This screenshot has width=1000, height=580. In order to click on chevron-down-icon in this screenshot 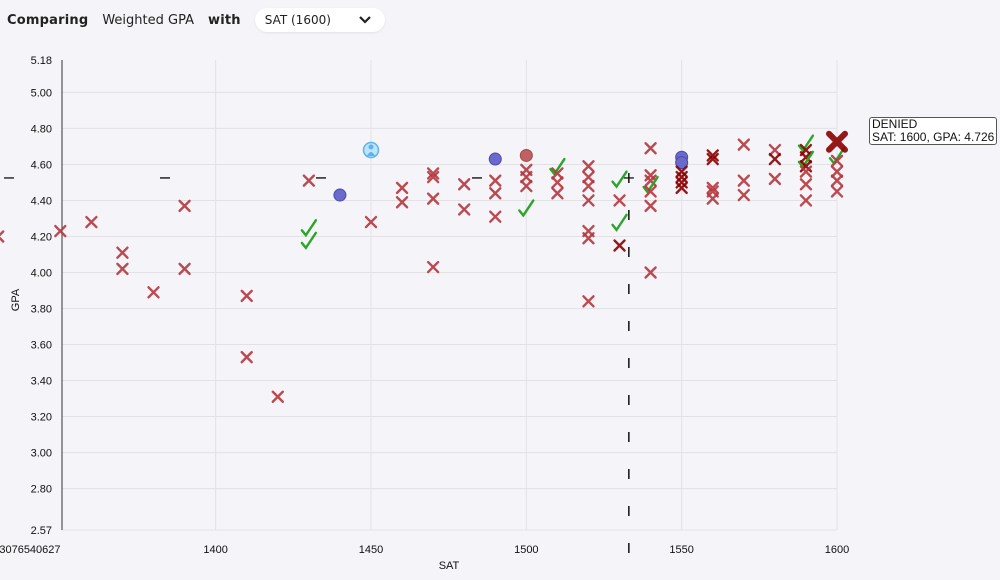, I will do `click(364, 20)`.